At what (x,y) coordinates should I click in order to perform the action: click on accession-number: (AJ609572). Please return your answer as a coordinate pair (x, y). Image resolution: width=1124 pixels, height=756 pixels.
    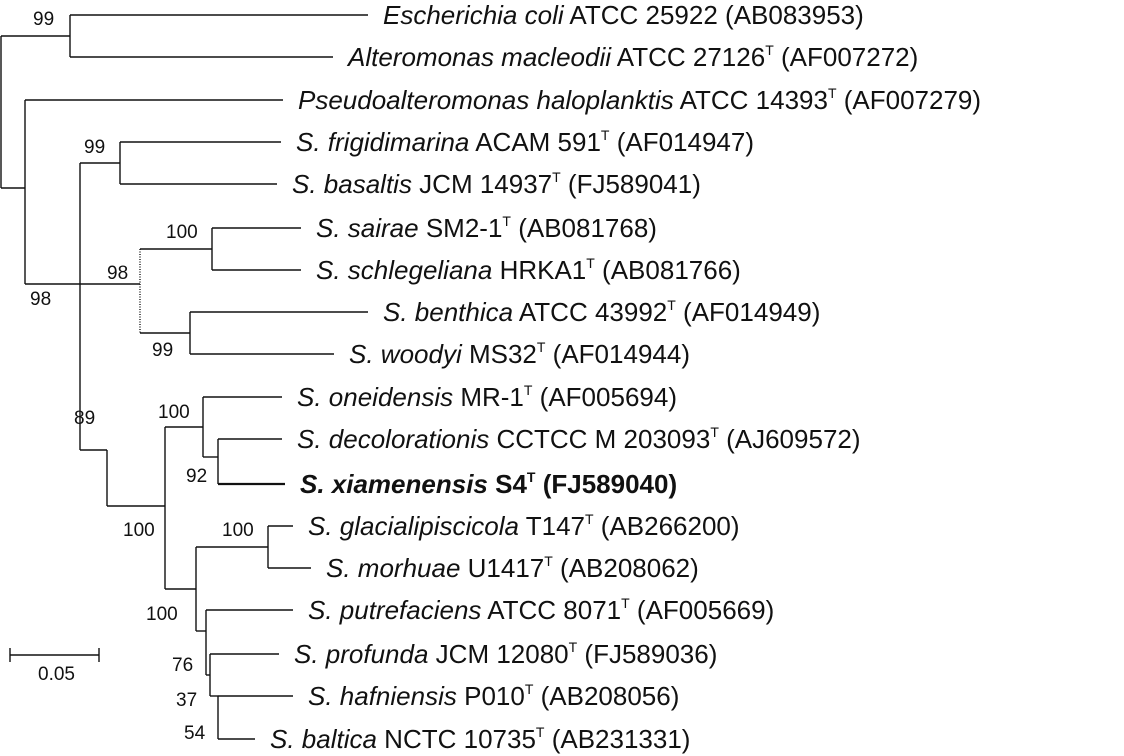
    Looking at the image, I should click on (790, 439).